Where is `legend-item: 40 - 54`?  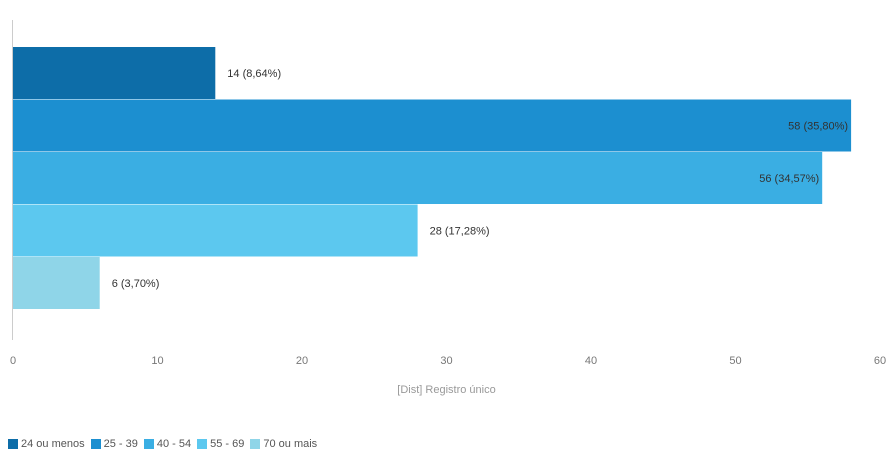 legend-item: 40 - 54 is located at coordinates (167, 444).